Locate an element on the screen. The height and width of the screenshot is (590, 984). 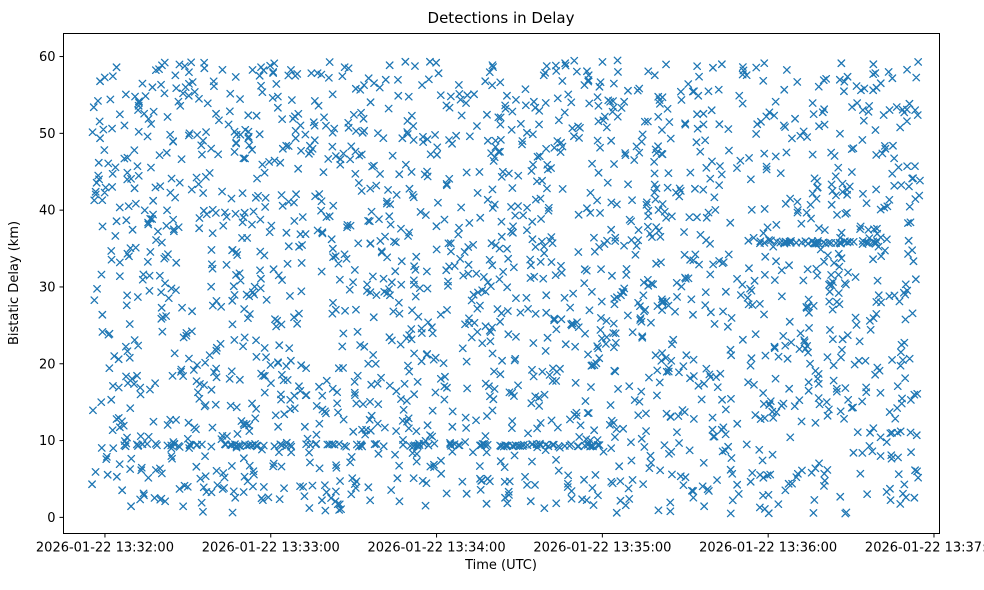
y-tick-label: 50 is located at coordinates (47, 134).